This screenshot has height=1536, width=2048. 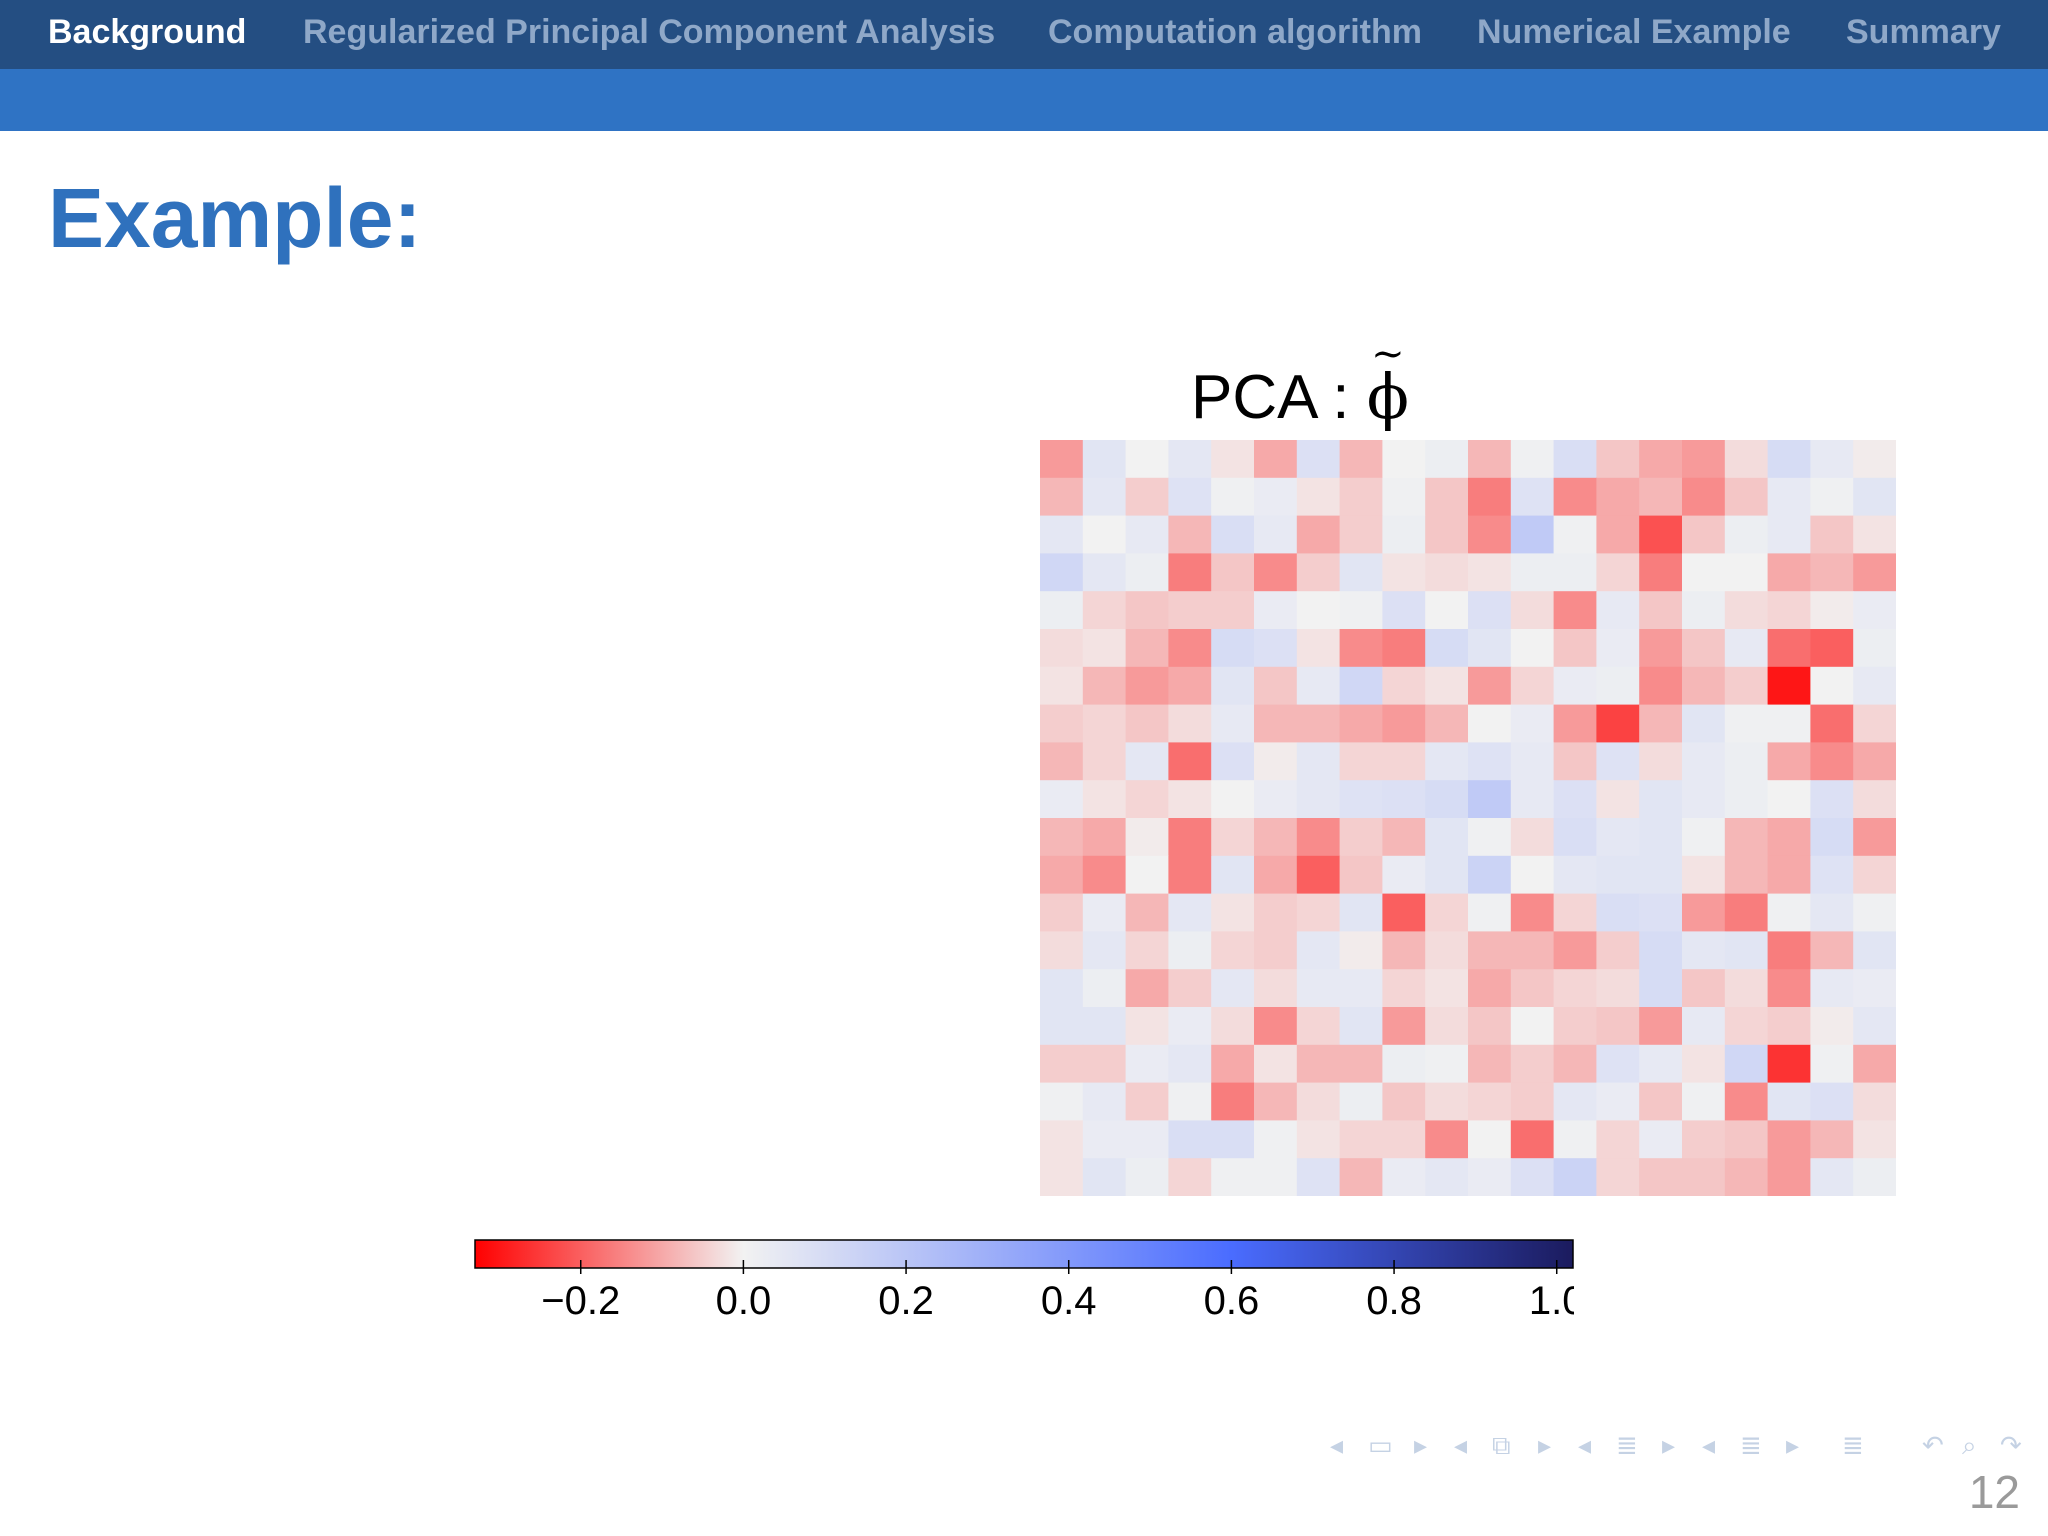 I want to click on next-frame-icon: ▸, so click(x=1421, y=1445).